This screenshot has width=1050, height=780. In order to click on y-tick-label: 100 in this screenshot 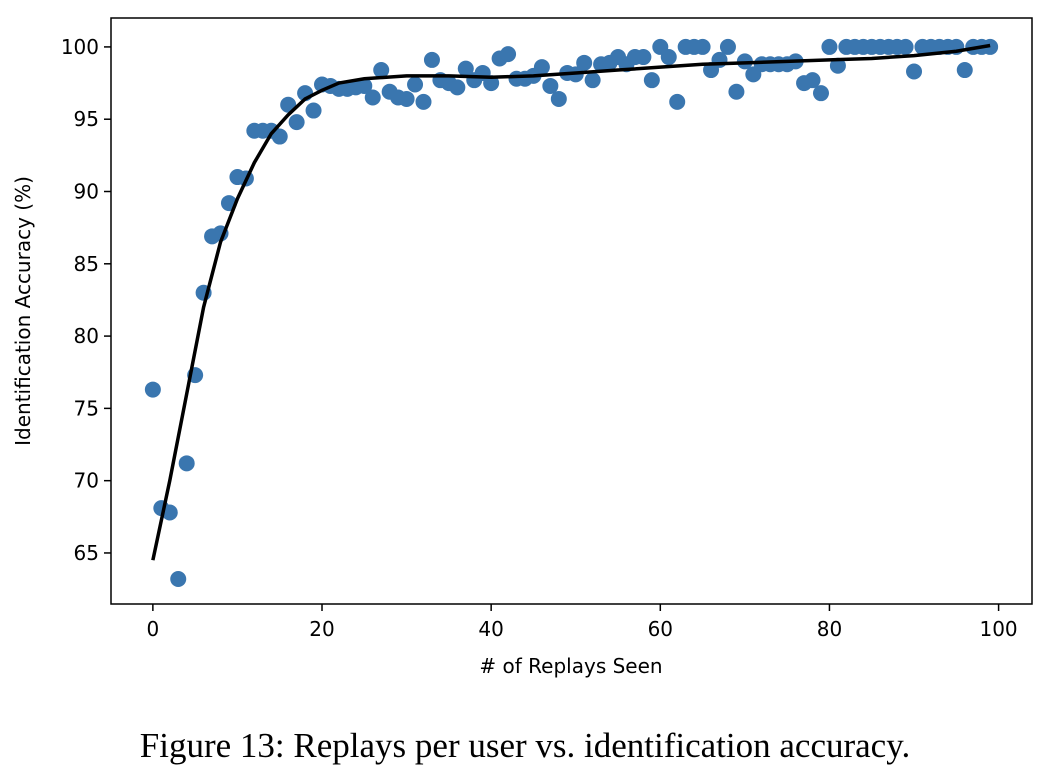, I will do `click(80, 47)`.